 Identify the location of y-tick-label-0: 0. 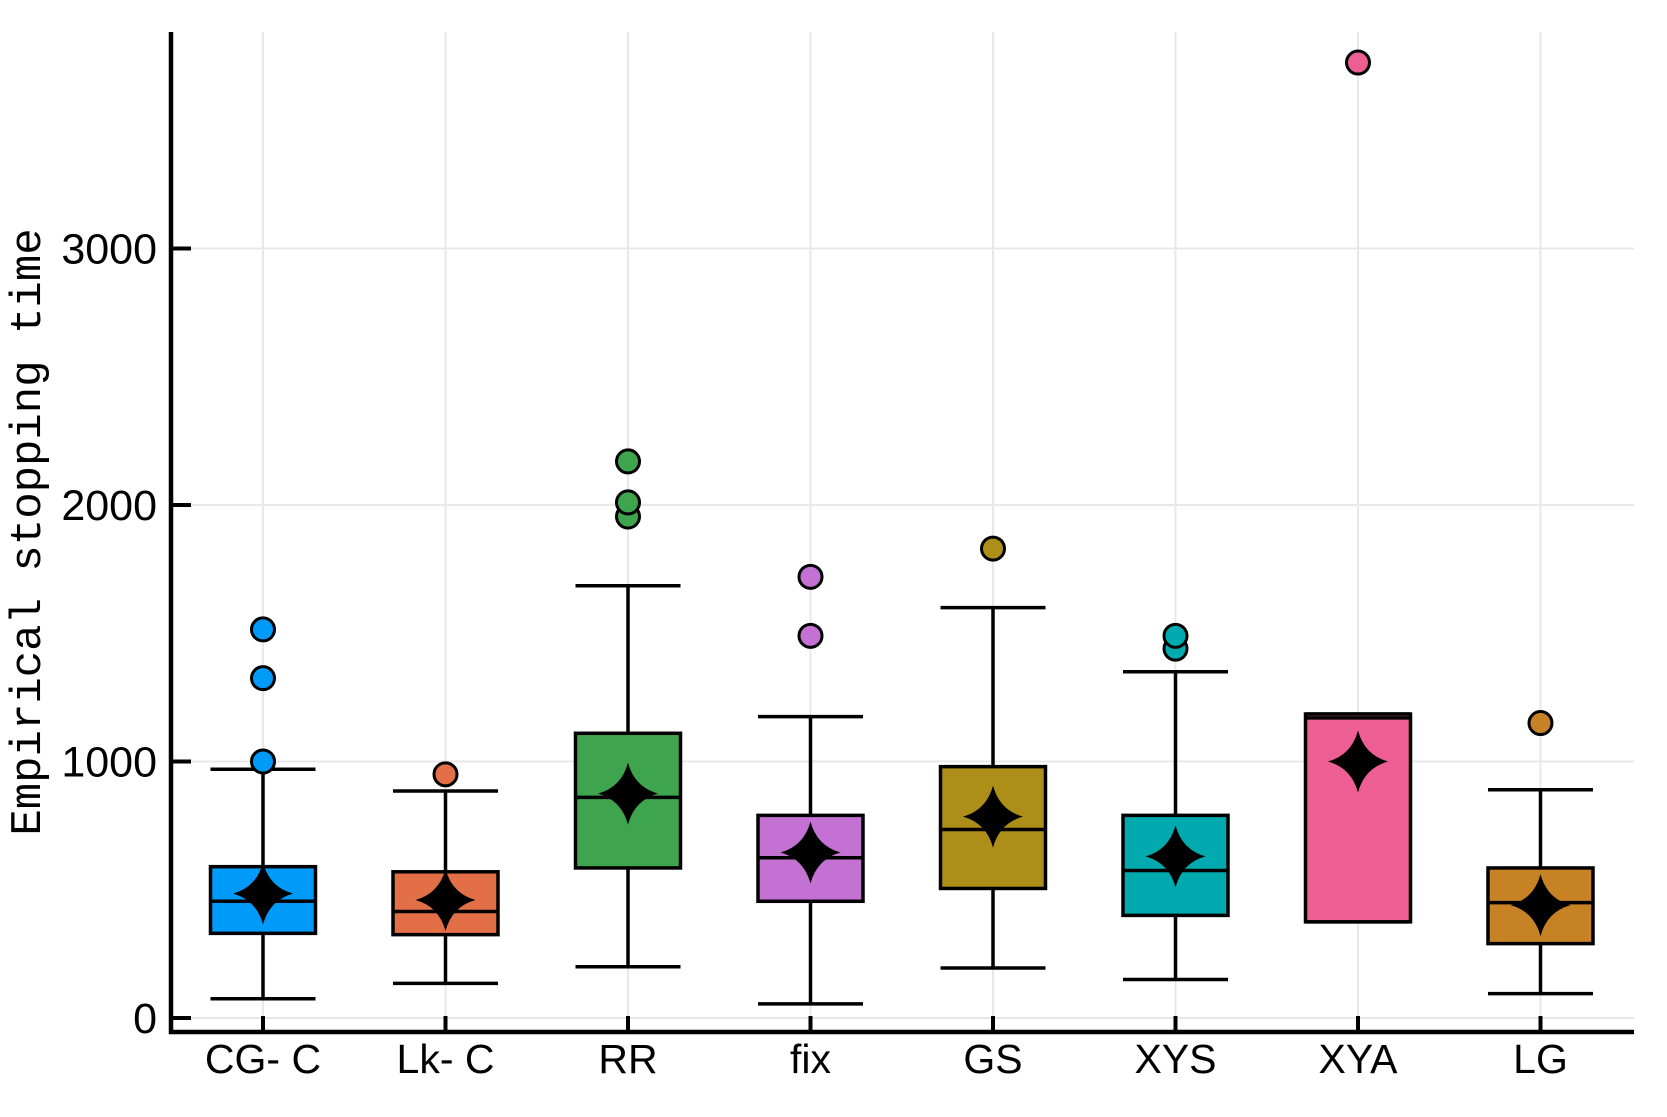
(145, 1019).